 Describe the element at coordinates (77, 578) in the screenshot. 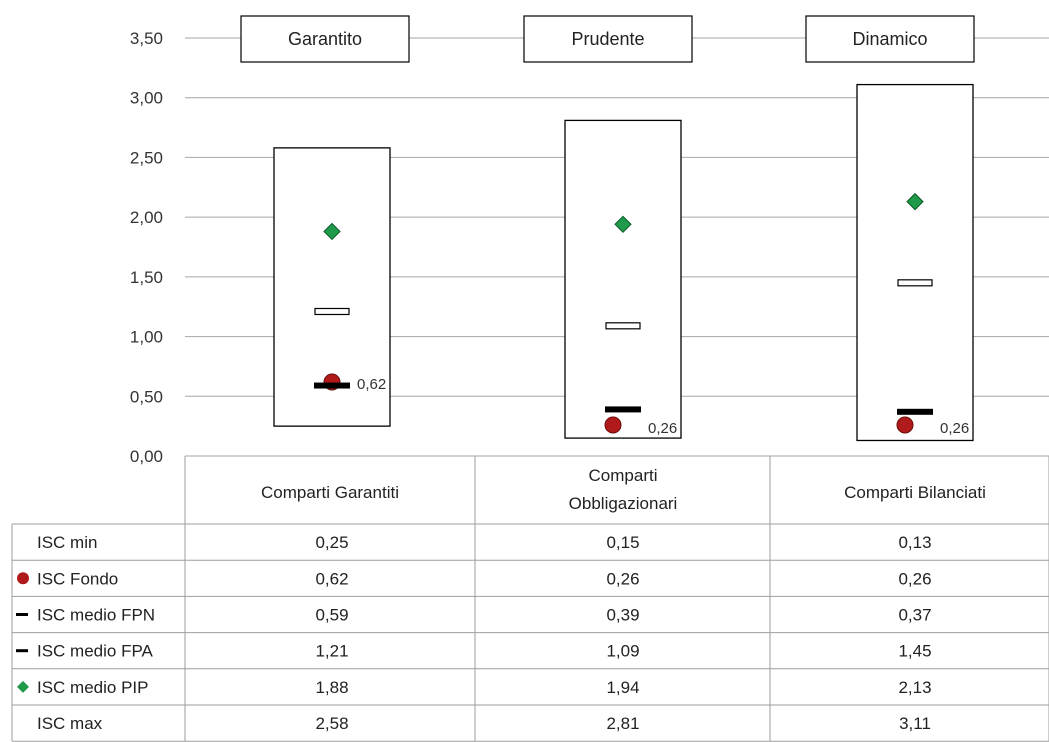

I see `table-row-label-isc-fondo: ISC Fondo` at that location.